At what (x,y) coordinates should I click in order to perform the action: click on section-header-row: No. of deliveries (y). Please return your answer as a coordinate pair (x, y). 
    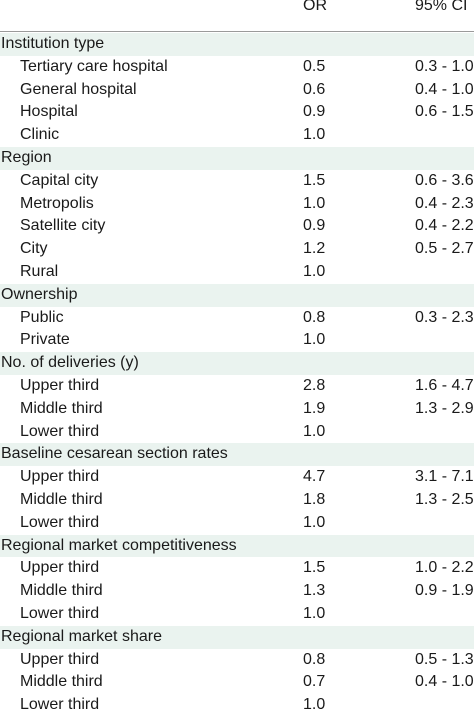
    Looking at the image, I should click on (237, 363).